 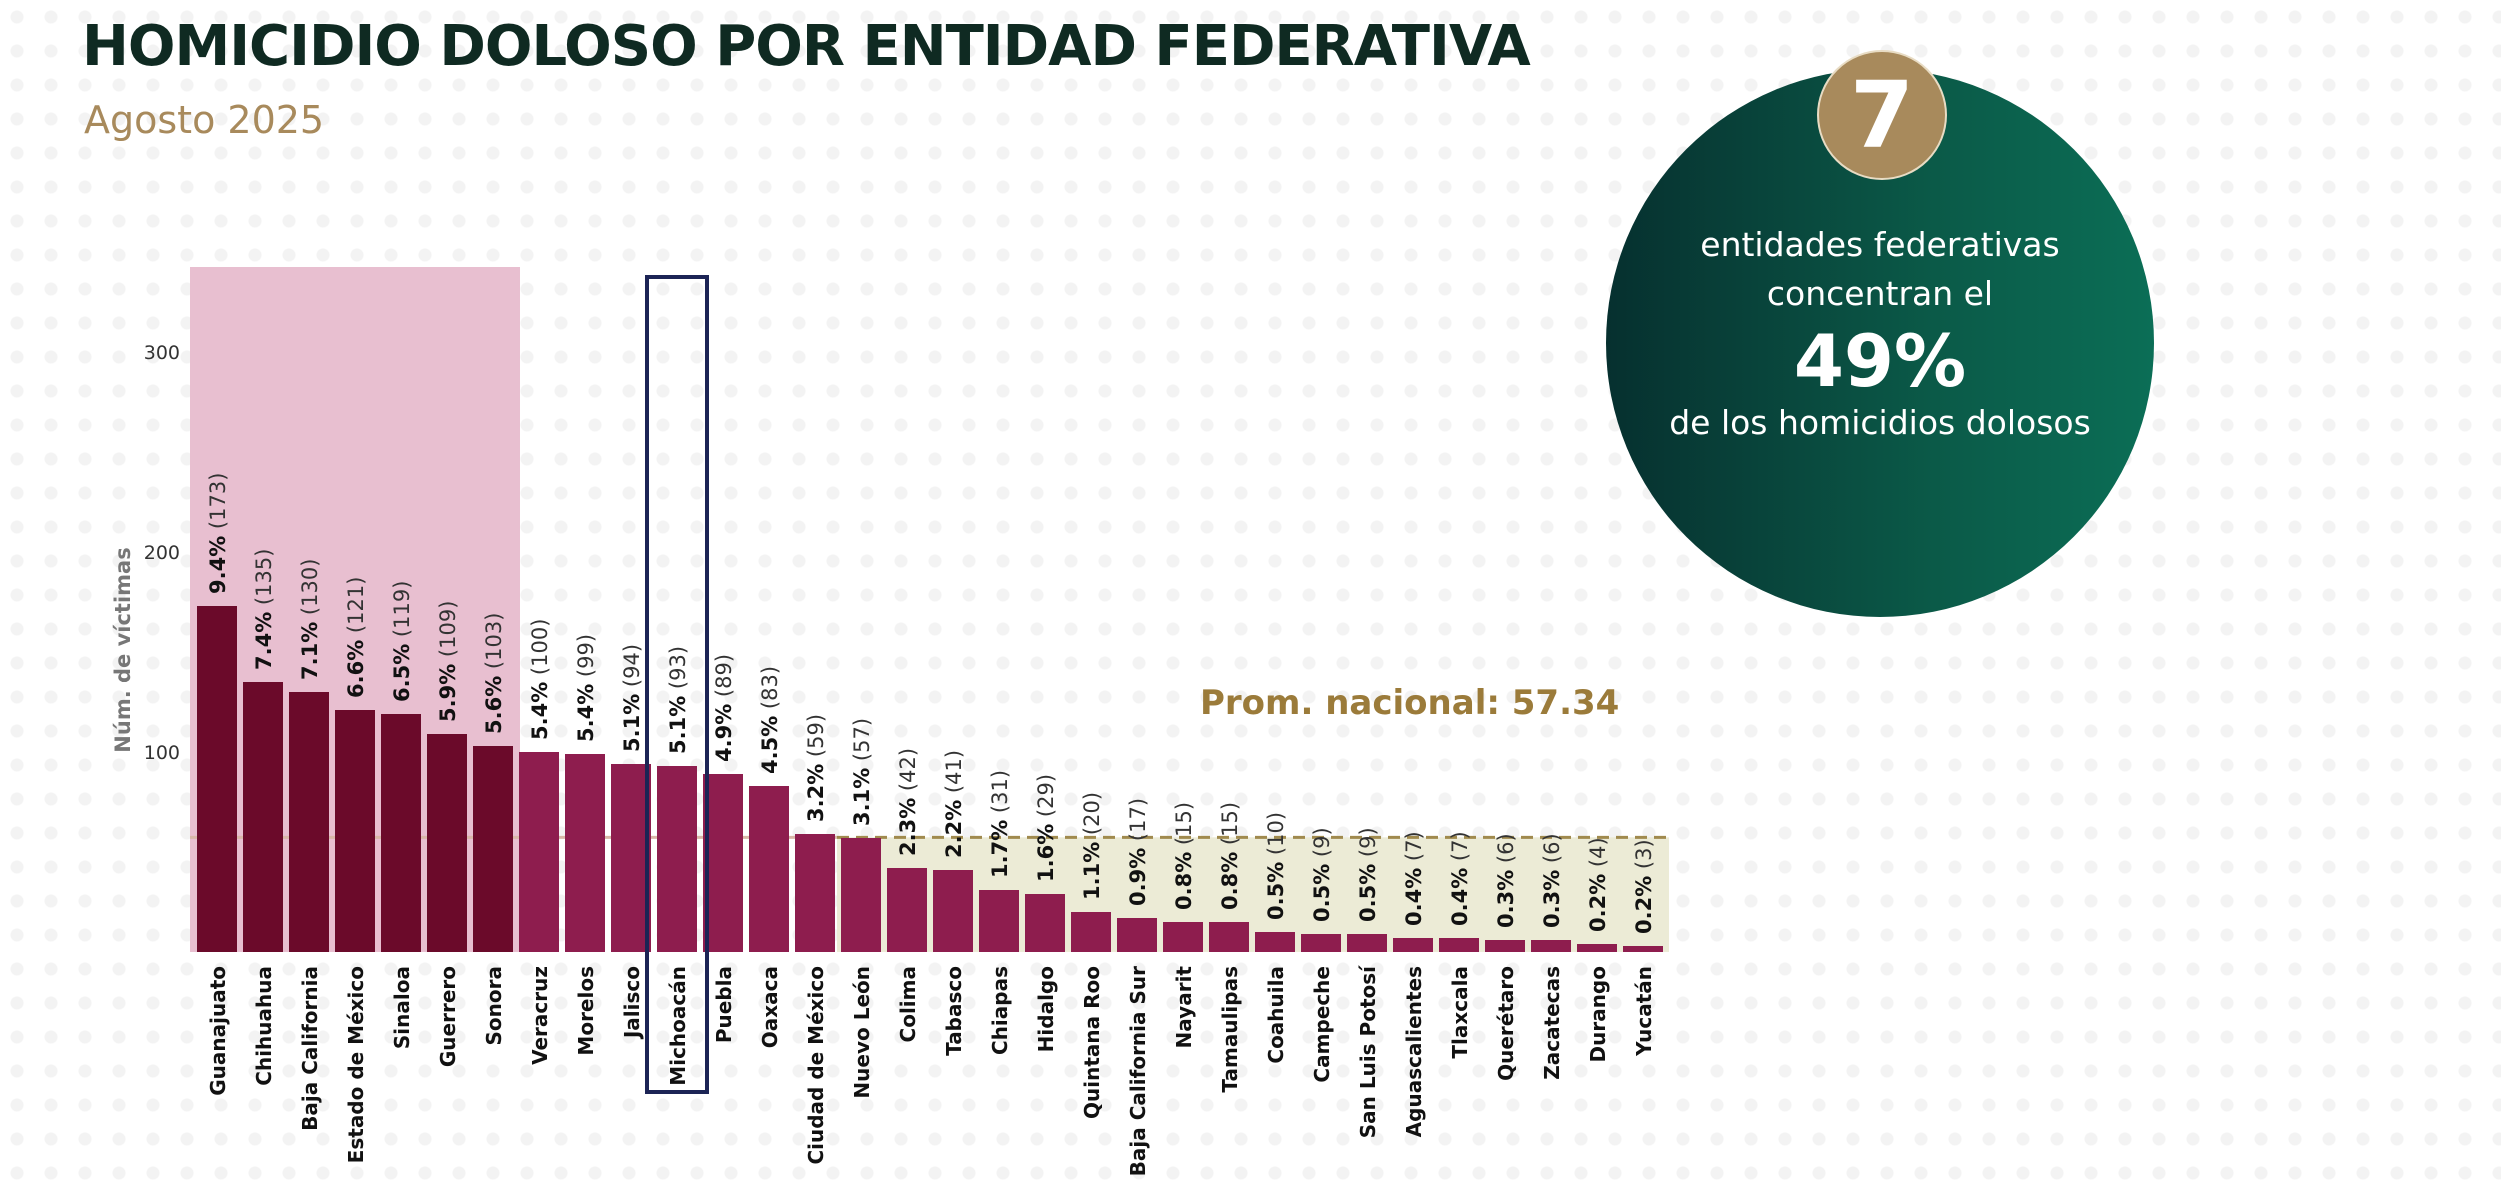 I want to click on bar-value-label: 0.3% (6), so click(x=1552, y=880).